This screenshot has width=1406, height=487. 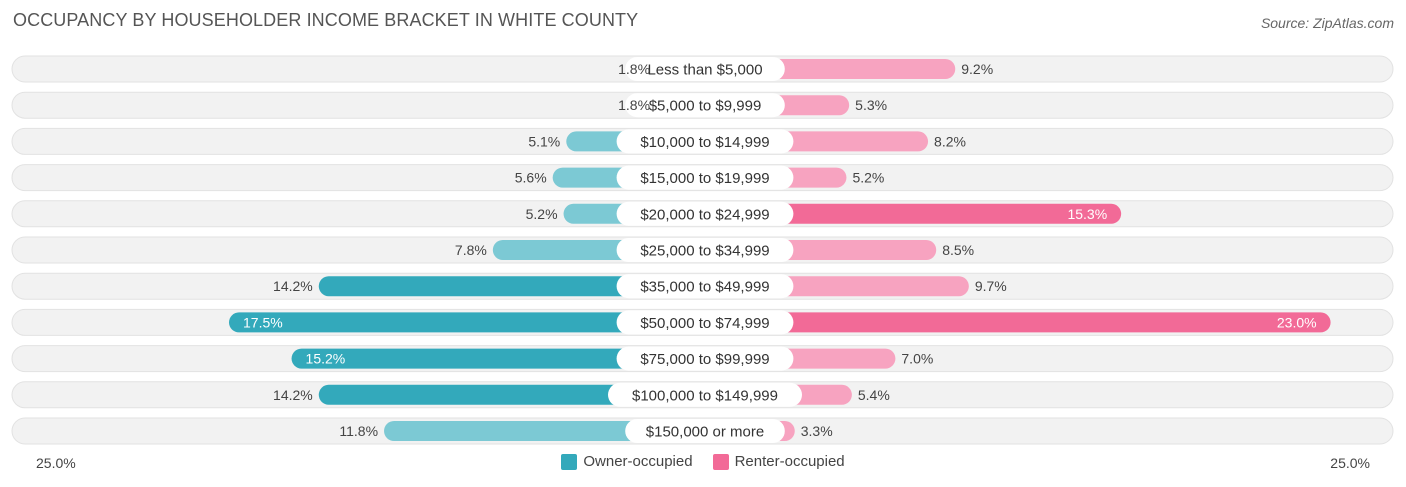 I want to click on legend-label-owner: Owner-occupied, so click(x=638, y=461).